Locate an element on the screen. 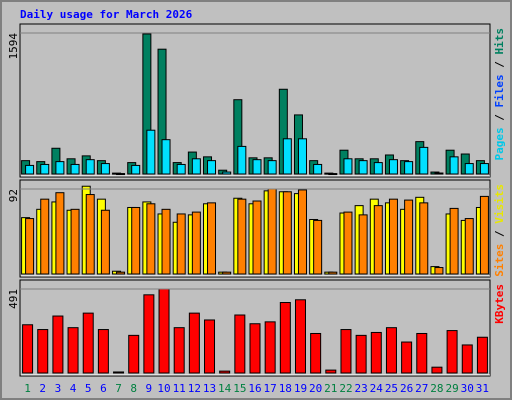  x-tick-label: 25 is located at coordinates (391, 388).